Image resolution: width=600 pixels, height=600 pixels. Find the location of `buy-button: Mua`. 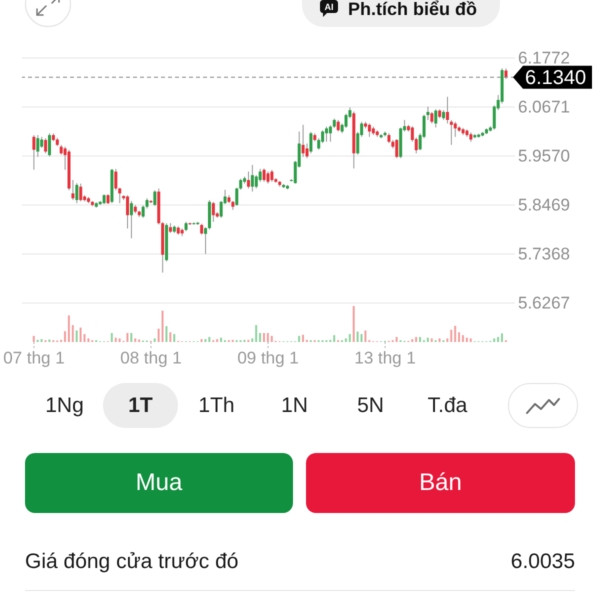

buy-button: Mua is located at coordinates (159, 483).